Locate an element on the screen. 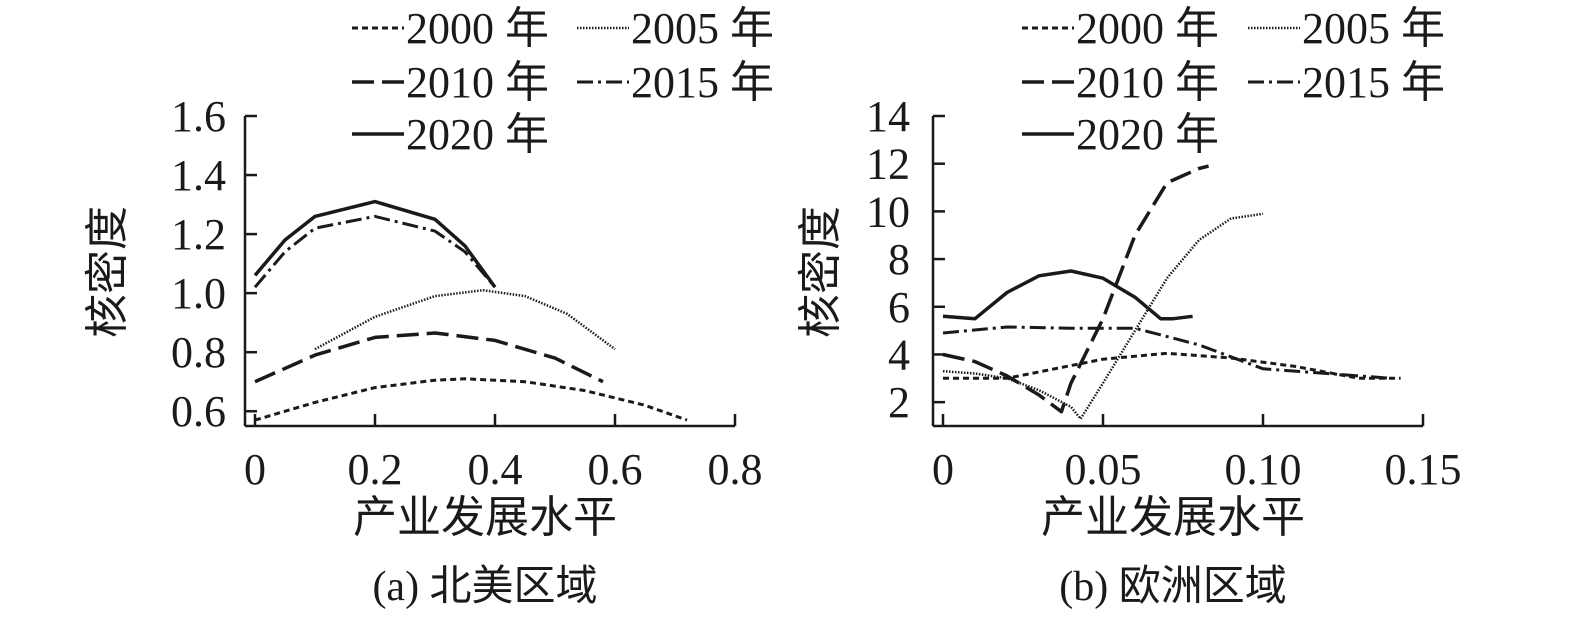  y-tick-label: 14 is located at coordinates (888, 116).